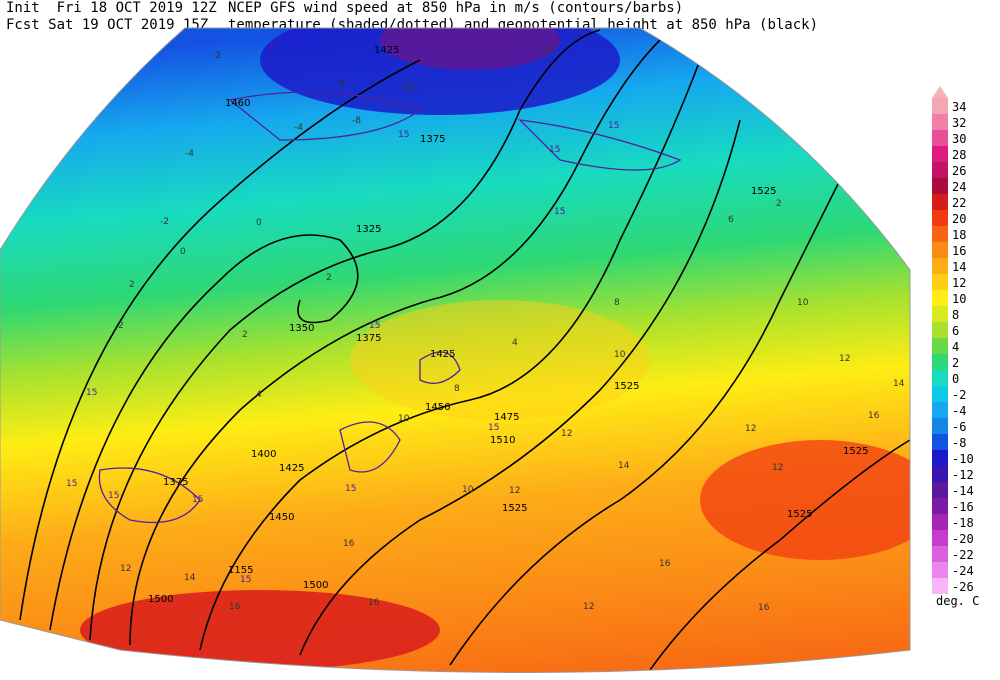  Describe the element at coordinates (240, 570) in the screenshot. I see `height-label: 1155` at that location.